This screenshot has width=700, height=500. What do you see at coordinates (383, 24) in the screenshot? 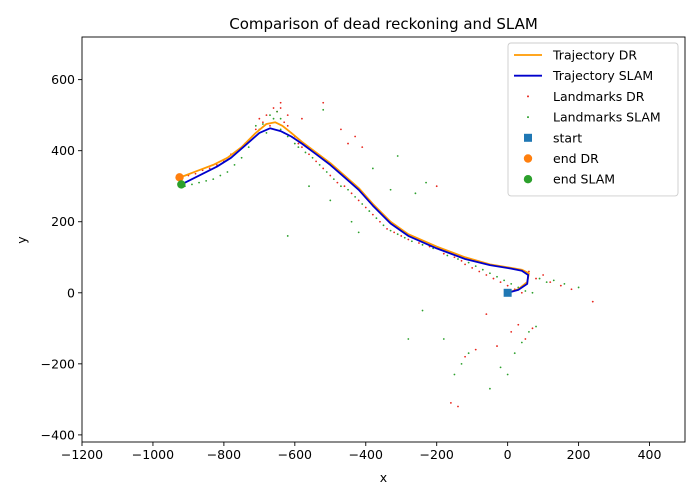
I see `chart-title: Comparison of dead reckoning and SLAM` at bounding box center [383, 24].